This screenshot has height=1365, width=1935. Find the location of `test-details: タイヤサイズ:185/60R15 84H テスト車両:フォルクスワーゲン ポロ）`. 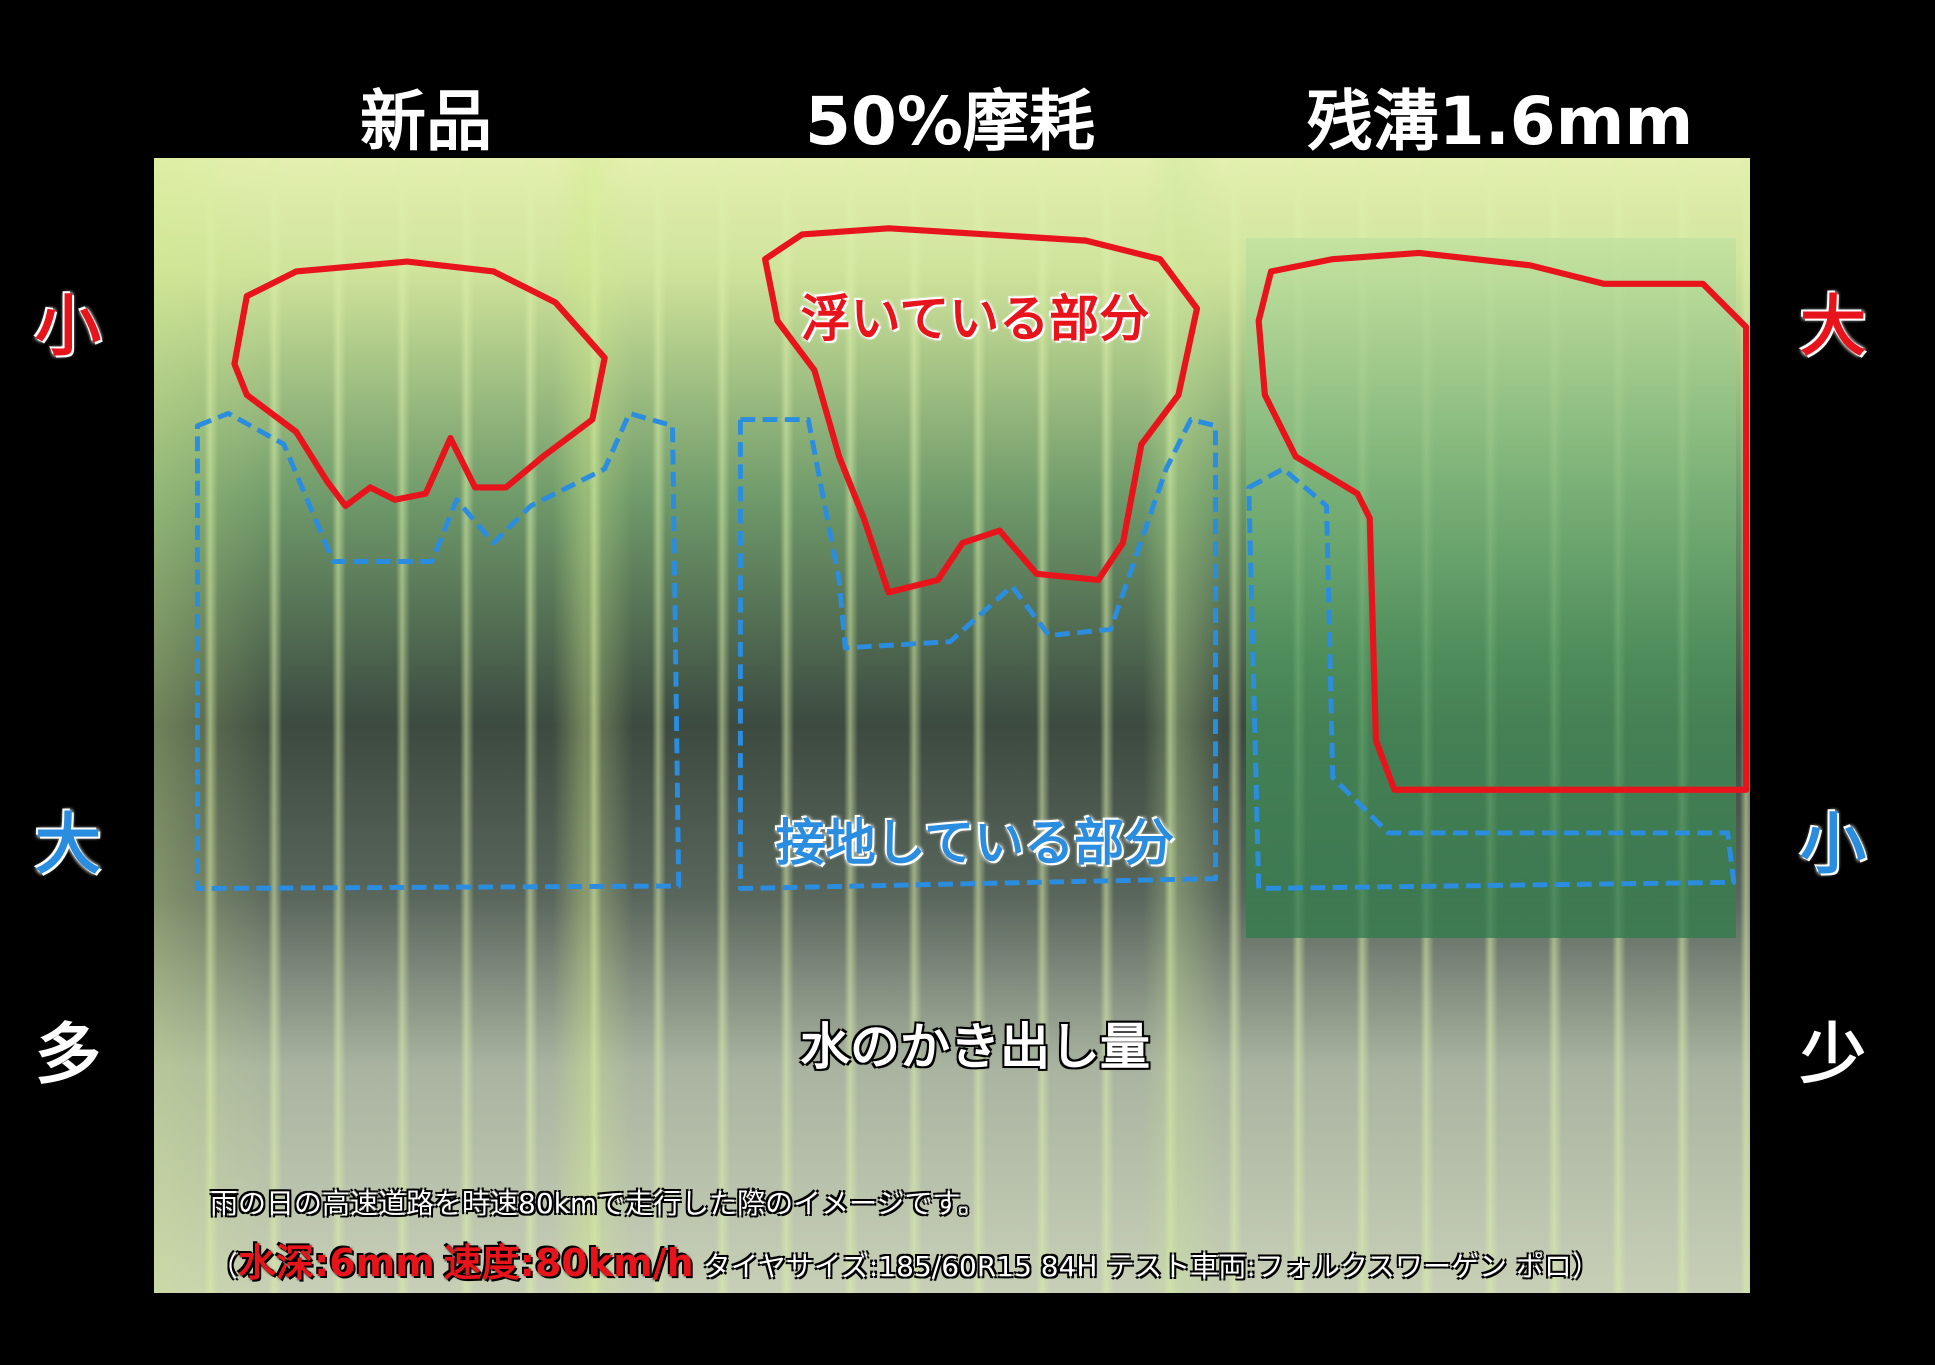

test-details: タイヤサイズ:185/60R15 84H テスト車両:フォルクスワーゲン ポロ） is located at coordinates (1151, 1266).